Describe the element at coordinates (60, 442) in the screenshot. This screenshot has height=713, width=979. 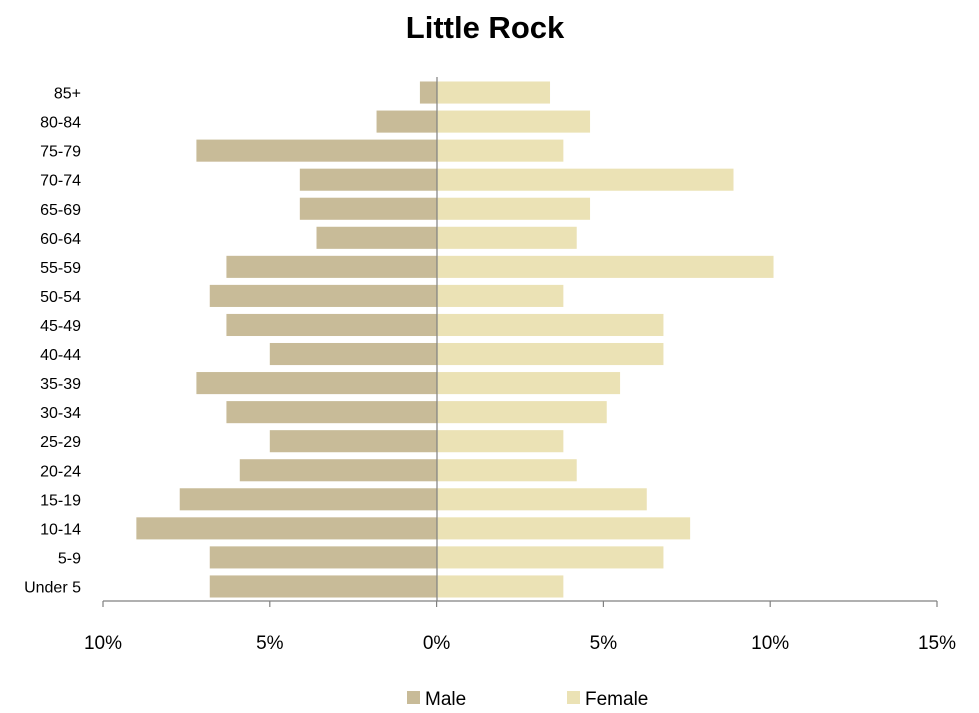
I see `category-label: 25-29` at that location.